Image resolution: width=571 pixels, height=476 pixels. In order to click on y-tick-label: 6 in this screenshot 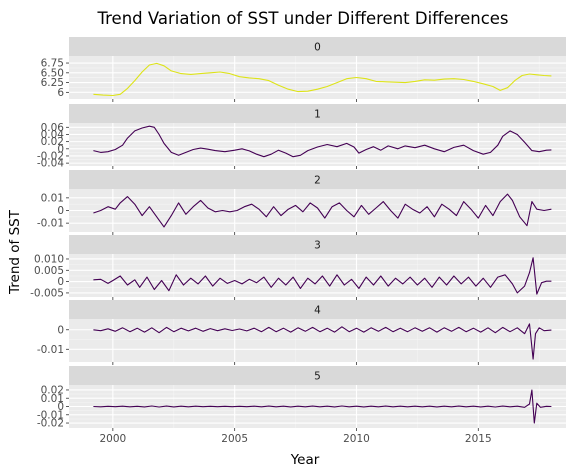, I will do `click(60, 93)`.